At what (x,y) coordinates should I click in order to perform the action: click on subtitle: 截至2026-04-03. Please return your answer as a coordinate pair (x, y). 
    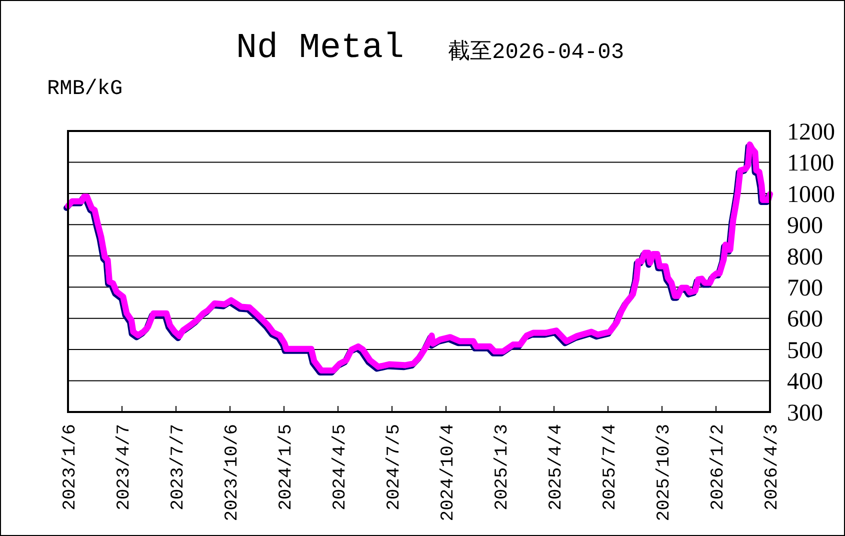
    Looking at the image, I should click on (536, 52).